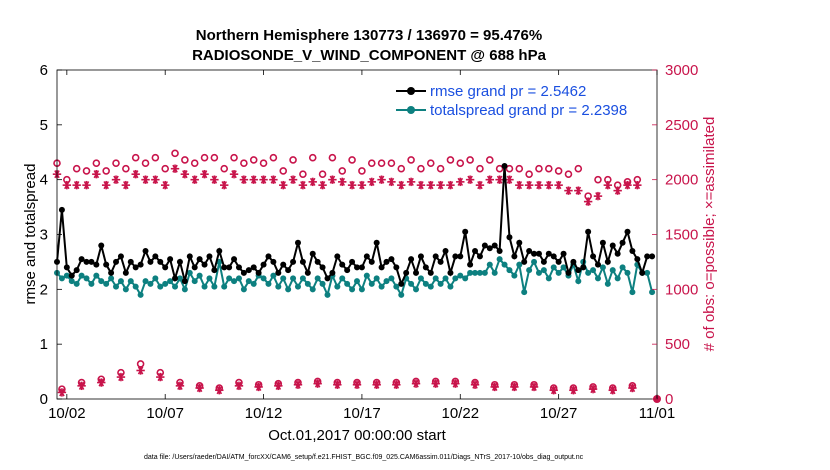 The height and width of the screenshot is (470, 830). Describe the element at coordinates (44, 70) in the screenshot. I see `y-tick-label: 6` at that location.